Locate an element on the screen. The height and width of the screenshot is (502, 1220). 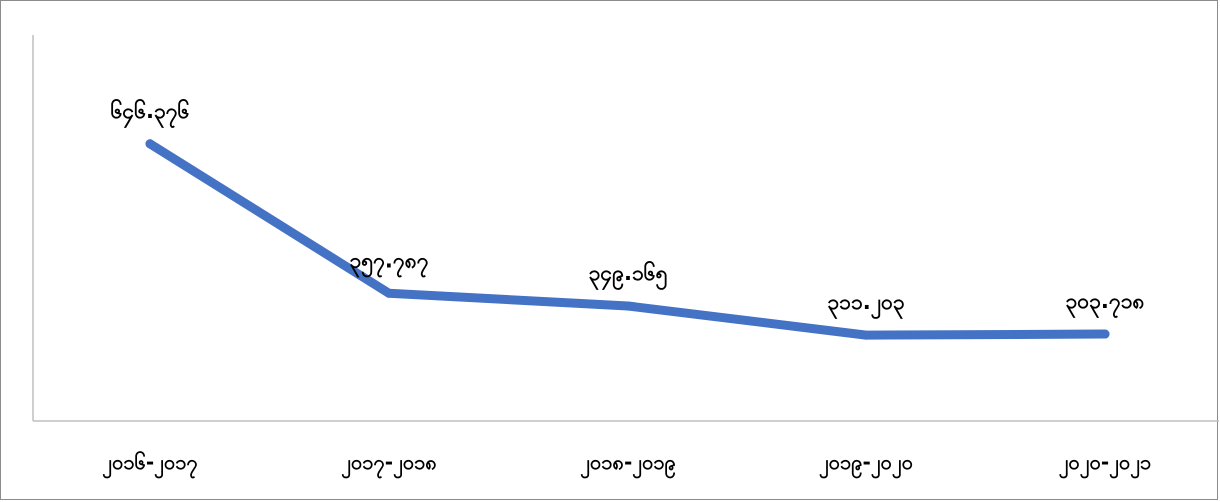
data-label: ၆၄၆.၃၇၆ is located at coordinates (150, 113).